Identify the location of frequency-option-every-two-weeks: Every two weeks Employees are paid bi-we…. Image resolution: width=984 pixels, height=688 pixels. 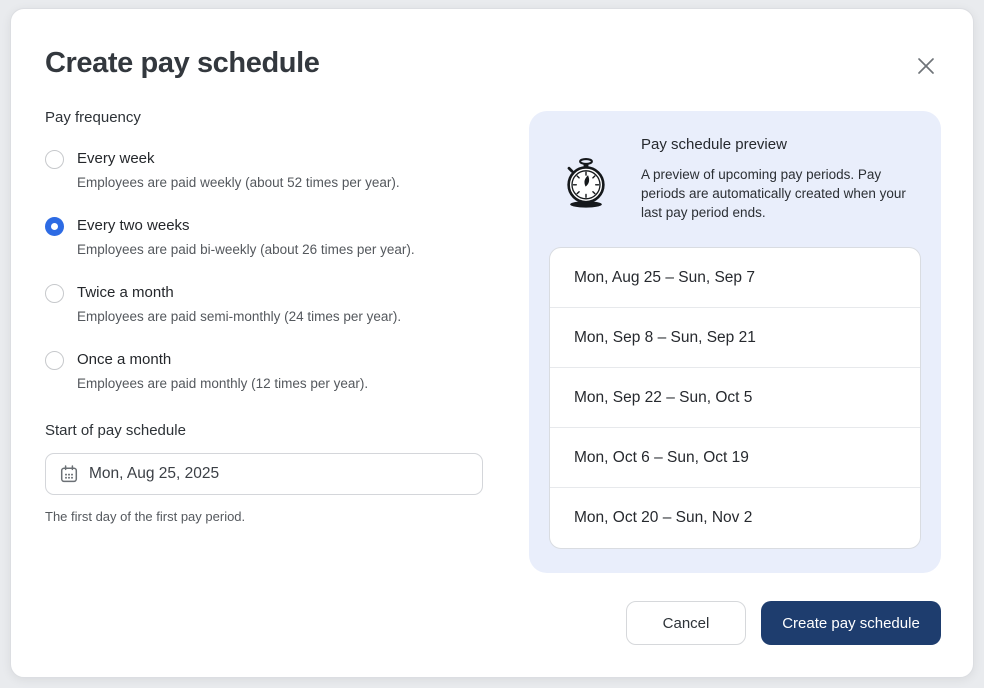
(276, 236).